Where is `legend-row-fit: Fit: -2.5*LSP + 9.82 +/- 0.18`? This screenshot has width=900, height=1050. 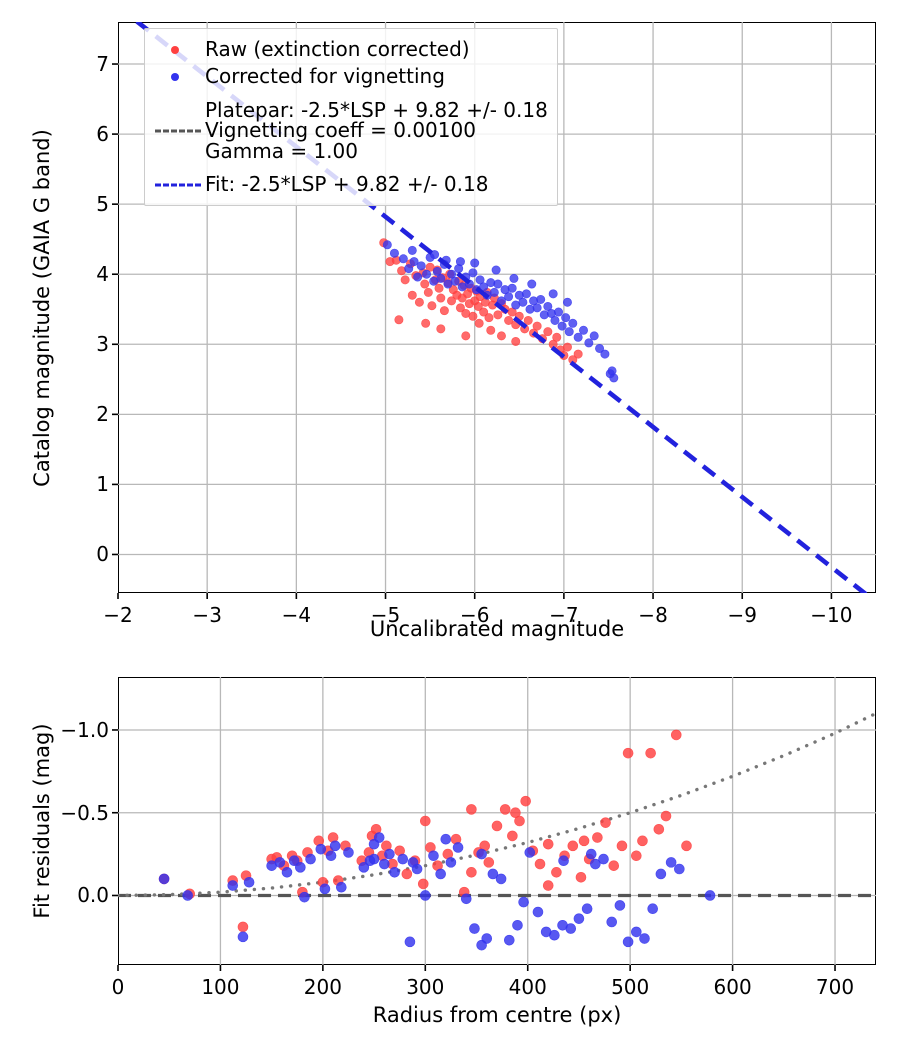 legend-row-fit: Fit: -2.5*LSP + 9.82 +/- 0.18 is located at coordinates (350, 184).